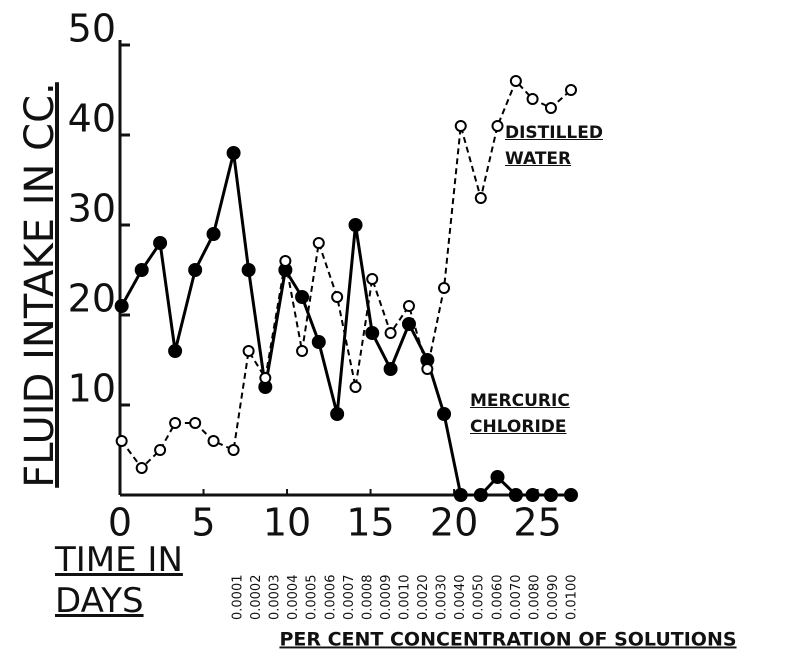 Image resolution: width=786 pixels, height=657 pixels. Describe the element at coordinates (312, 598) in the screenshot. I see `concentration-label: 0.0005` at that location.